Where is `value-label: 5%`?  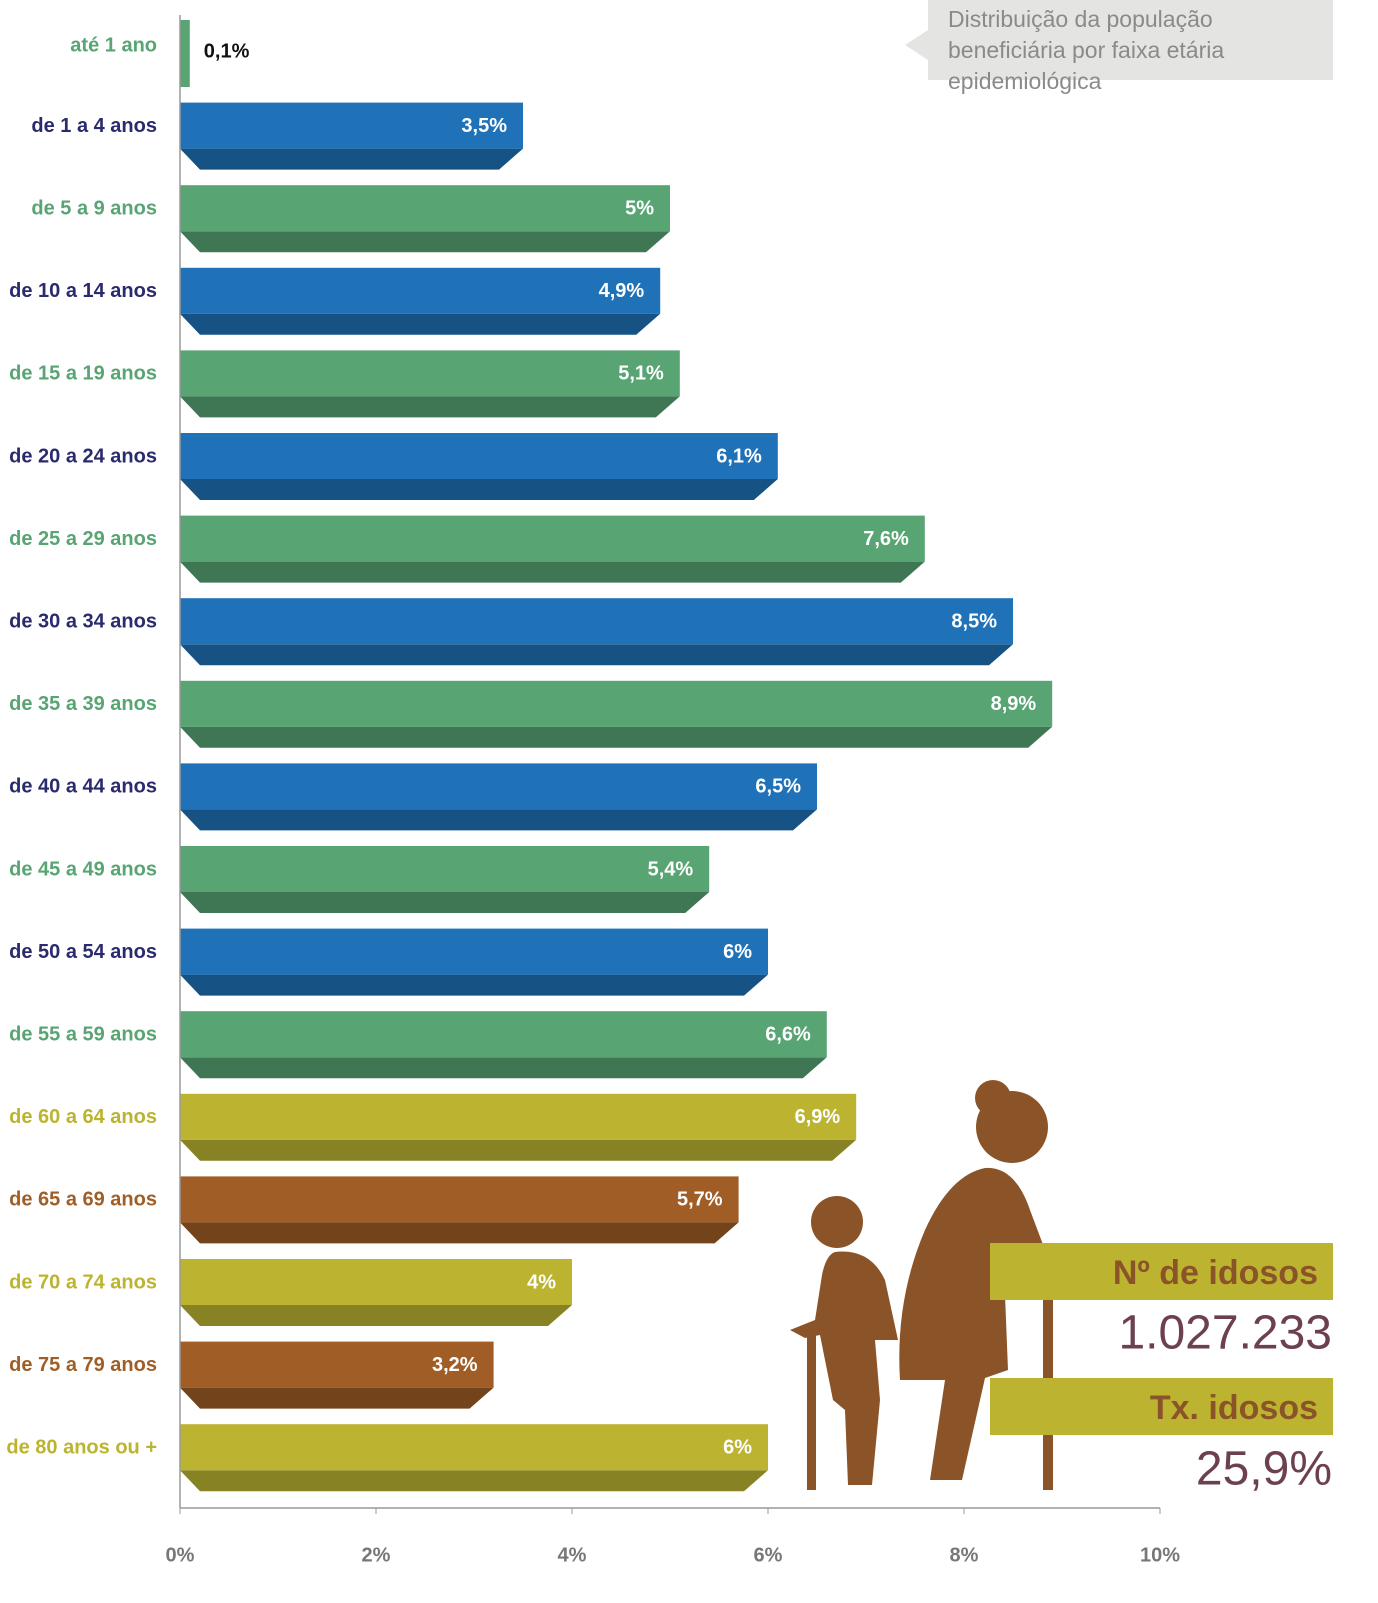 value-label: 5% is located at coordinates (639, 208).